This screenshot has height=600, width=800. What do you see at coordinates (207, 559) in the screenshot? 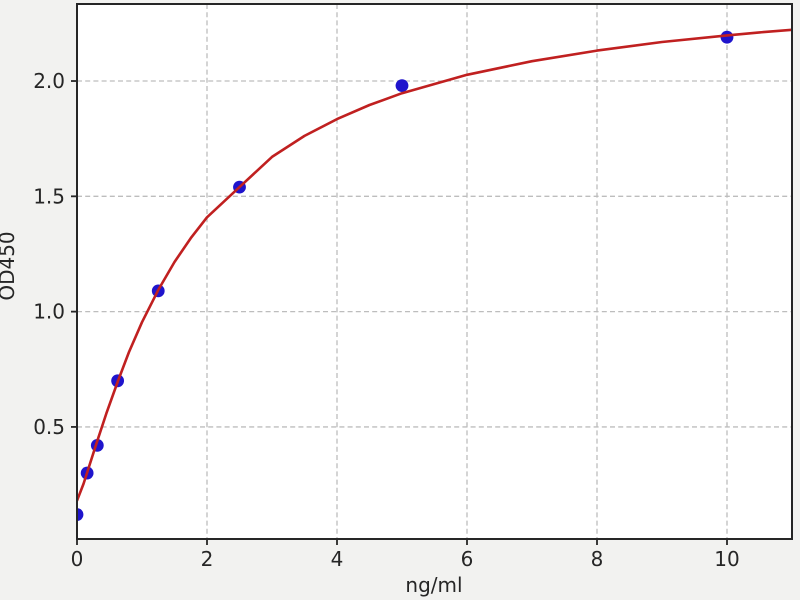
I see `x-tick-label: 2` at bounding box center [207, 559].